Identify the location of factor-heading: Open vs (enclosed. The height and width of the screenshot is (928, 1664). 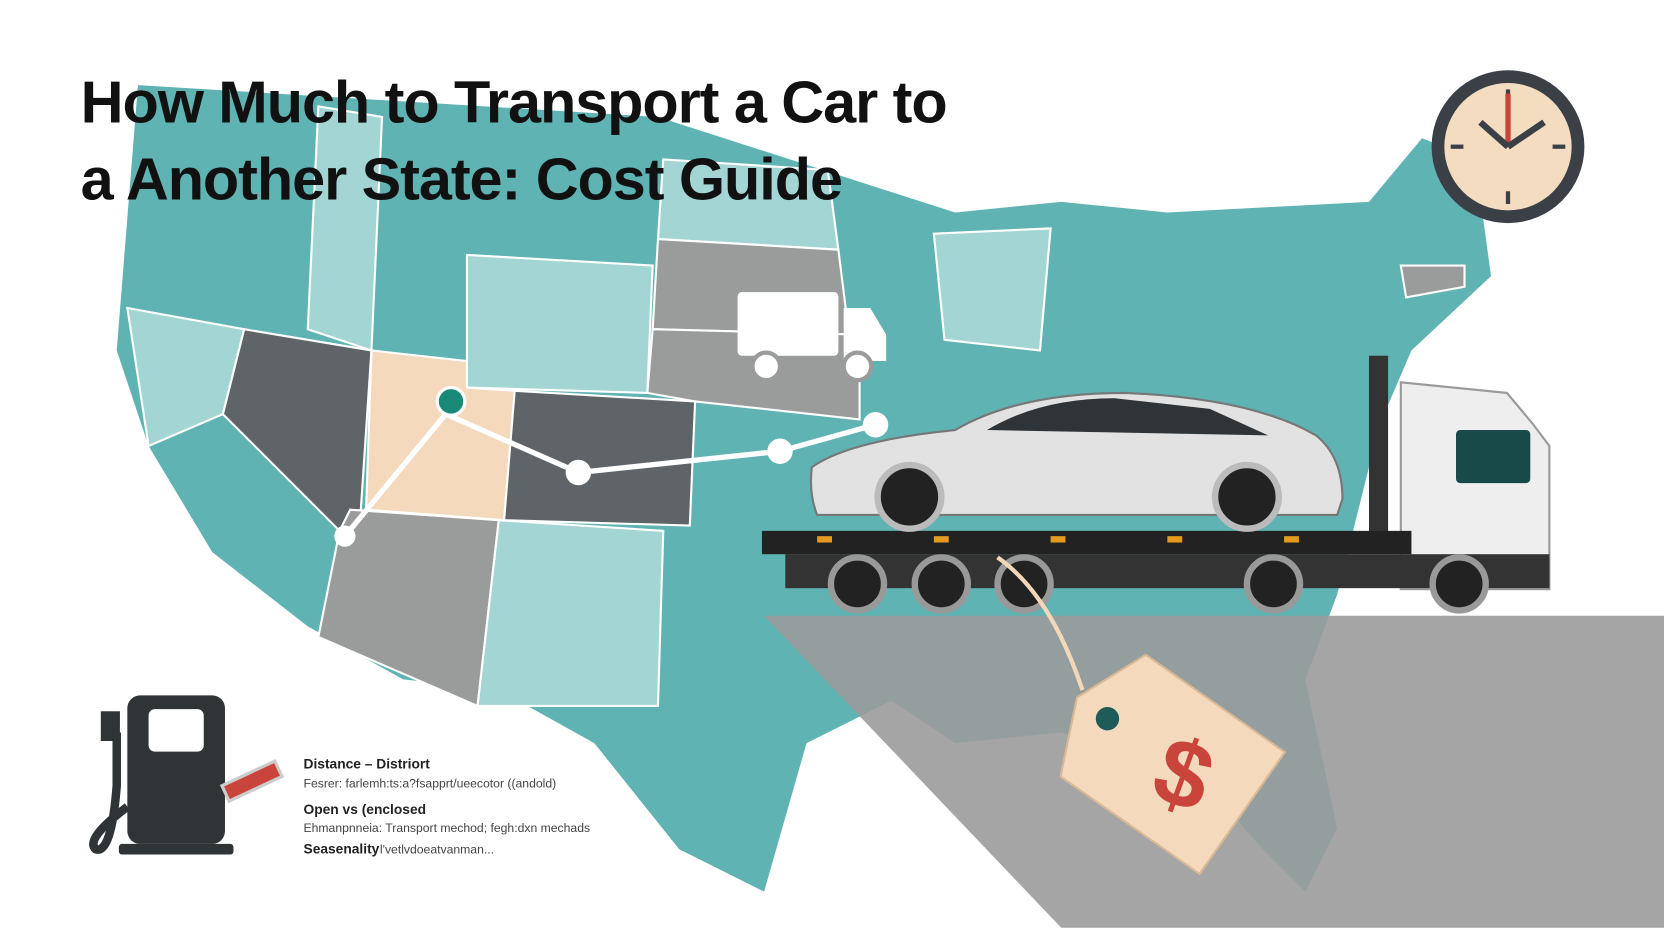
(365, 809).